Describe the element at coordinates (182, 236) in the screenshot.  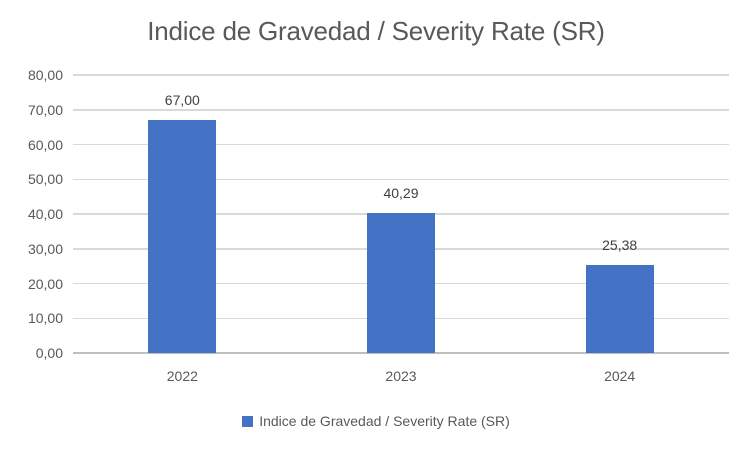
I see `bar-2022` at that location.